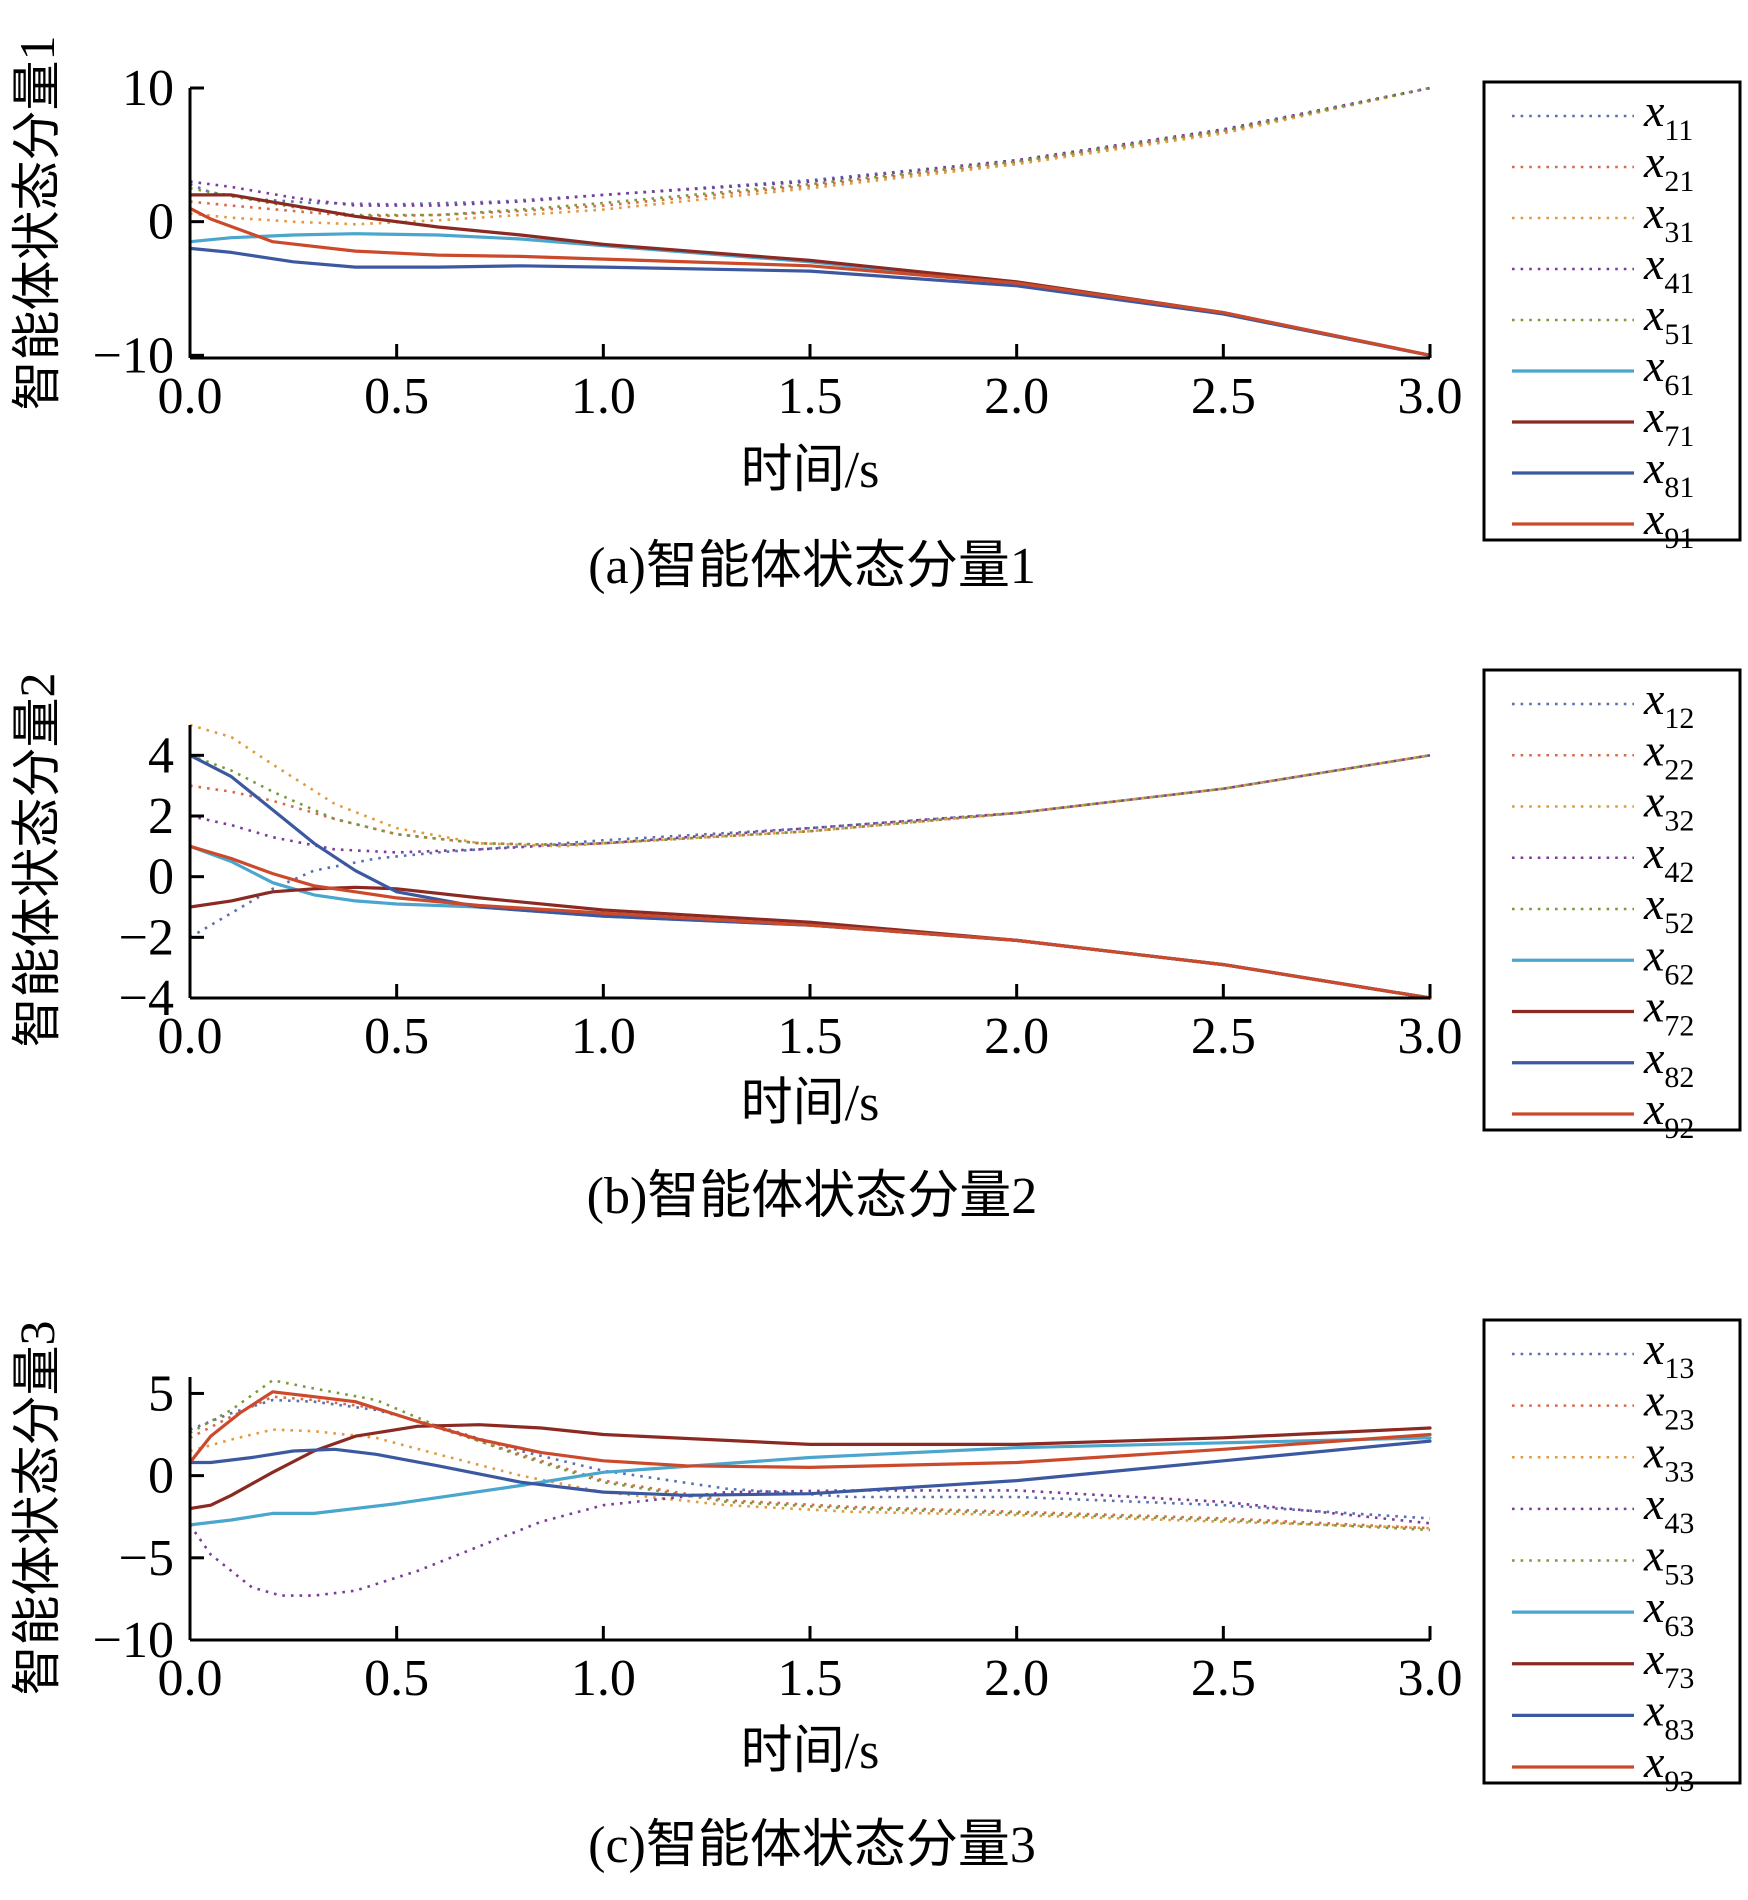 Image resolution: width=1748 pixels, height=1900 pixels. Describe the element at coordinates (1679, 436) in the screenshot. I see `legend-label-subscript: 71` at that location.